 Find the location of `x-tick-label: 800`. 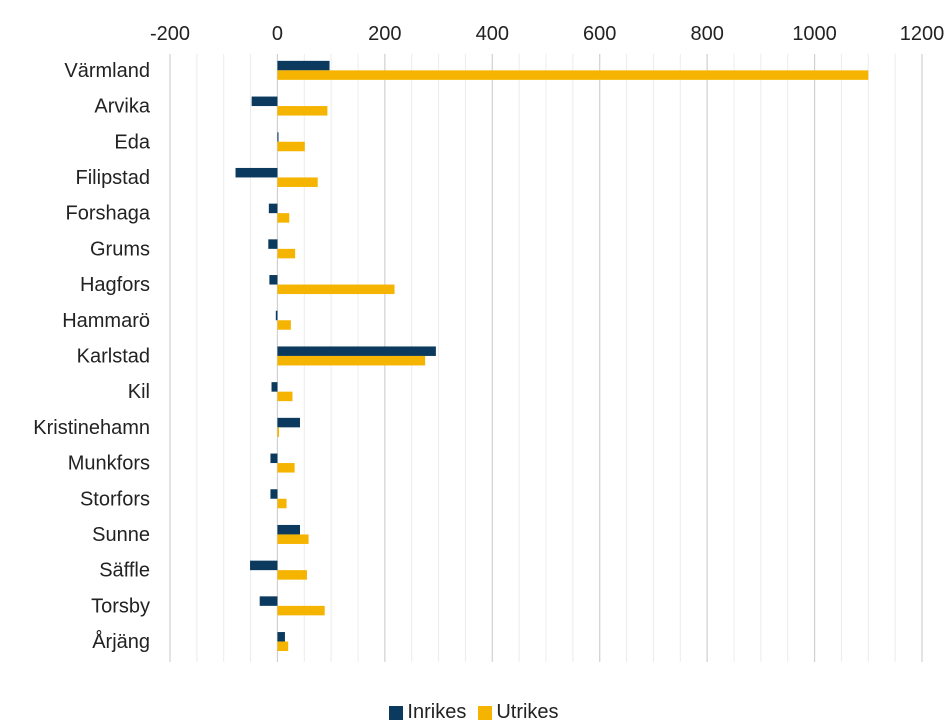

x-tick-label: 800 is located at coordinates (706, 34).